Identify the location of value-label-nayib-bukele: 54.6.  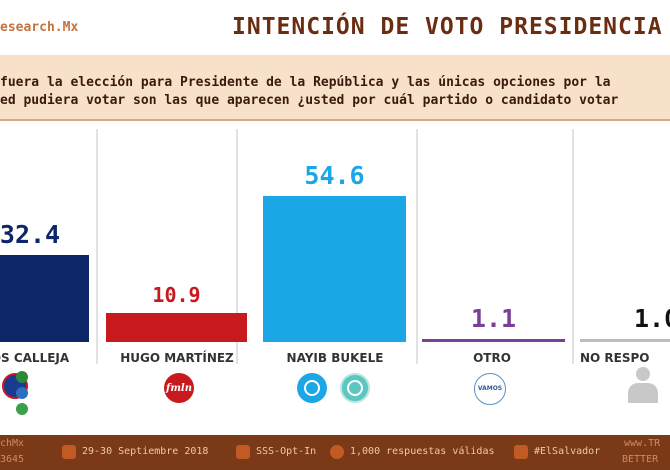
(334, 175).